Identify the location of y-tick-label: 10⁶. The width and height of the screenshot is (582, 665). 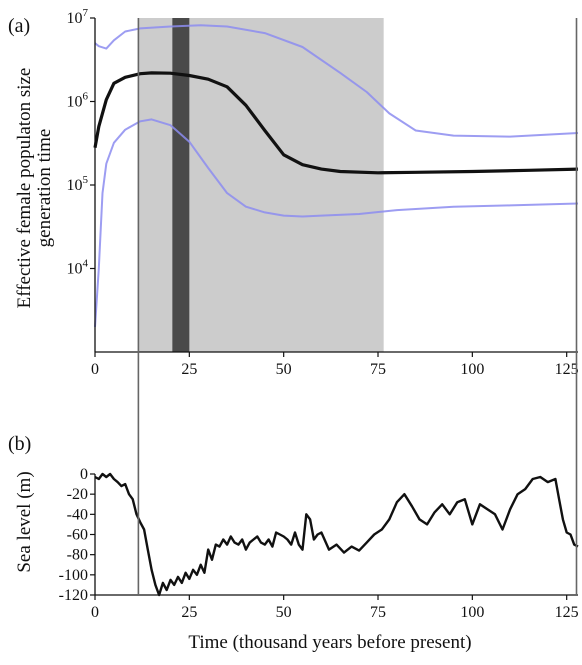
(78, 101).